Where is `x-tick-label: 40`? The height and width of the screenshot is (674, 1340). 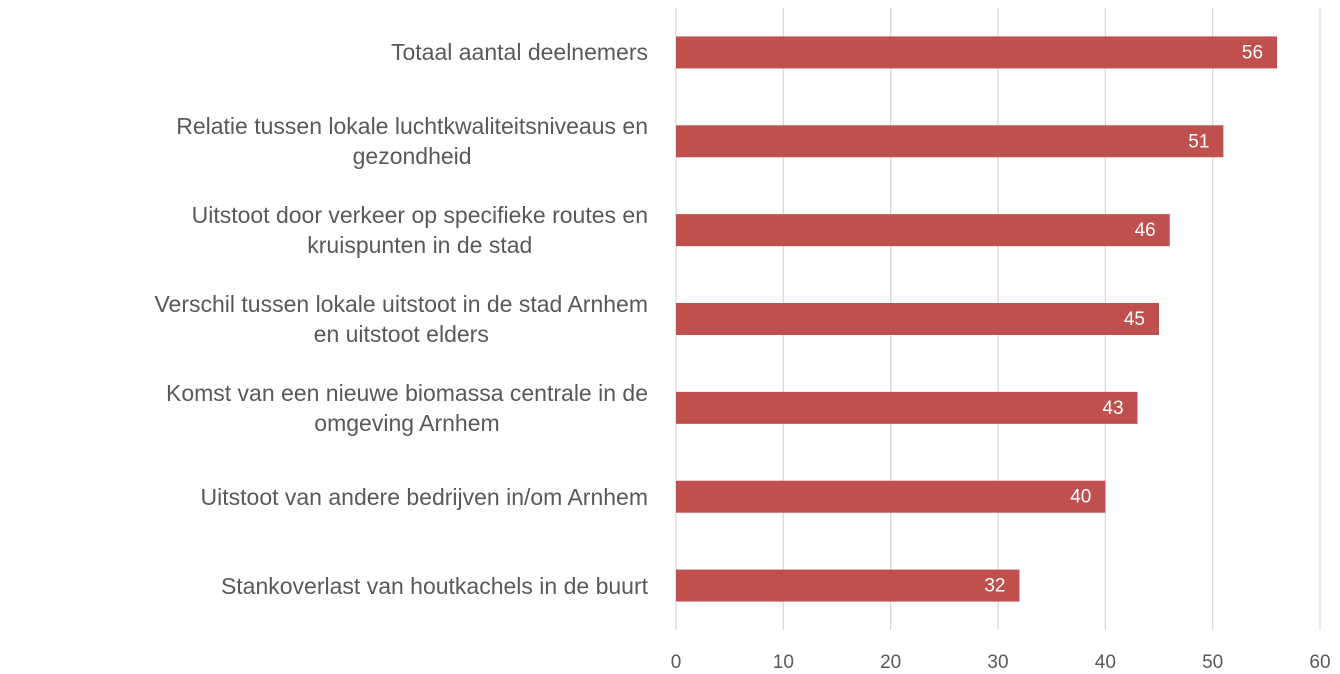
x-tick-label: 40 is located at coordinates (1105, 662).